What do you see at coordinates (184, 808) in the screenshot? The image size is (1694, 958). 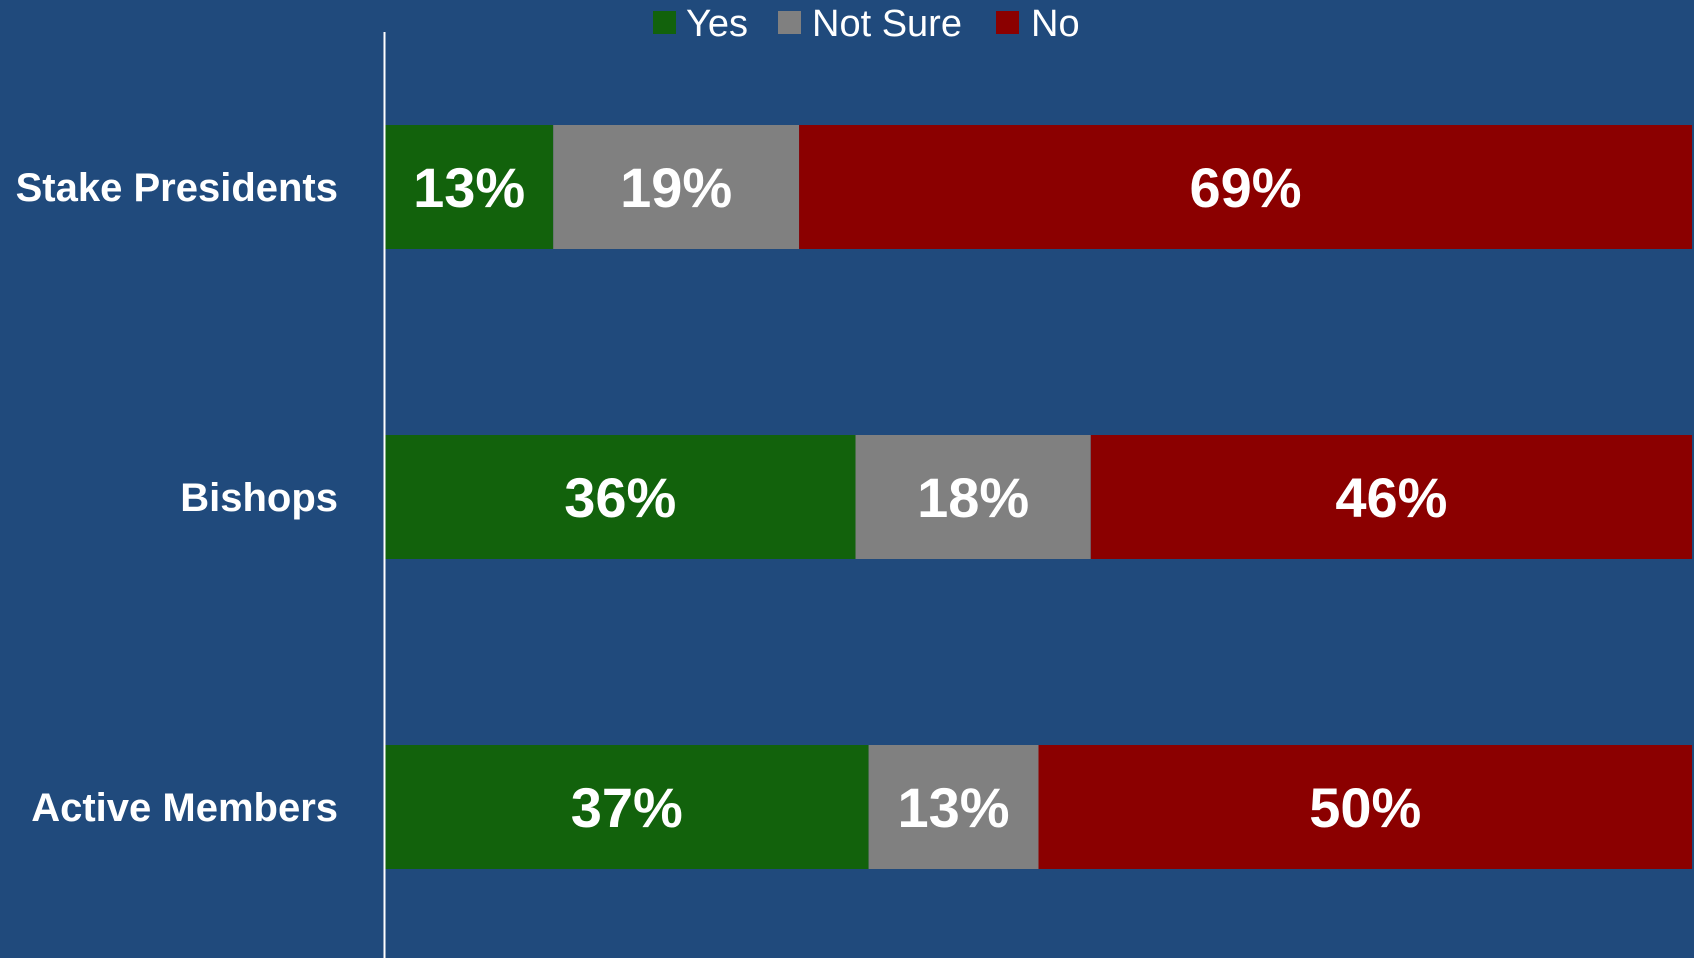 I see `category-label: Active Members` at bounding box center [184, 808].